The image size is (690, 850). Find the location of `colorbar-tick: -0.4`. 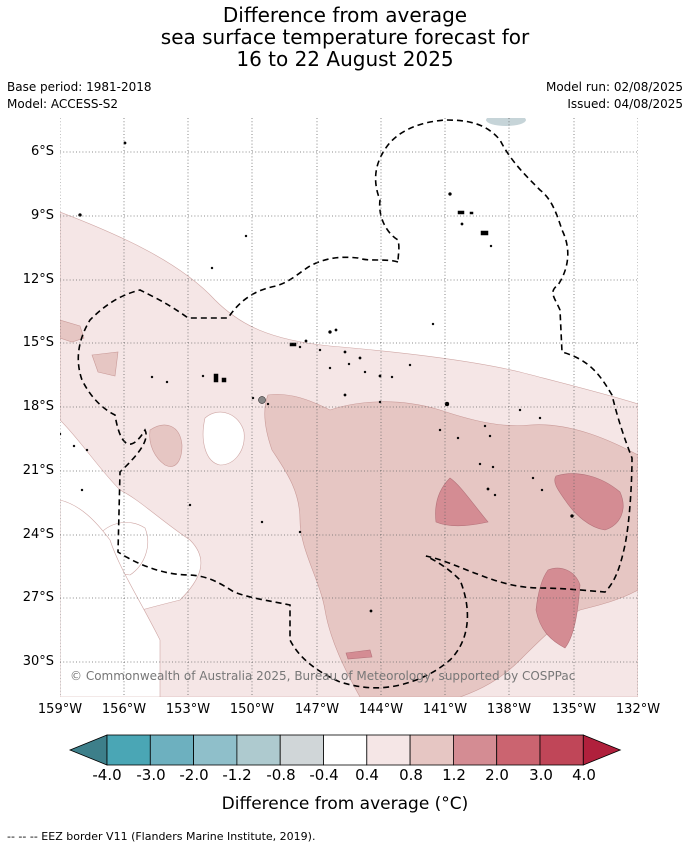

colorbar-tick: -0.4 is located at coordinates (324, 775).